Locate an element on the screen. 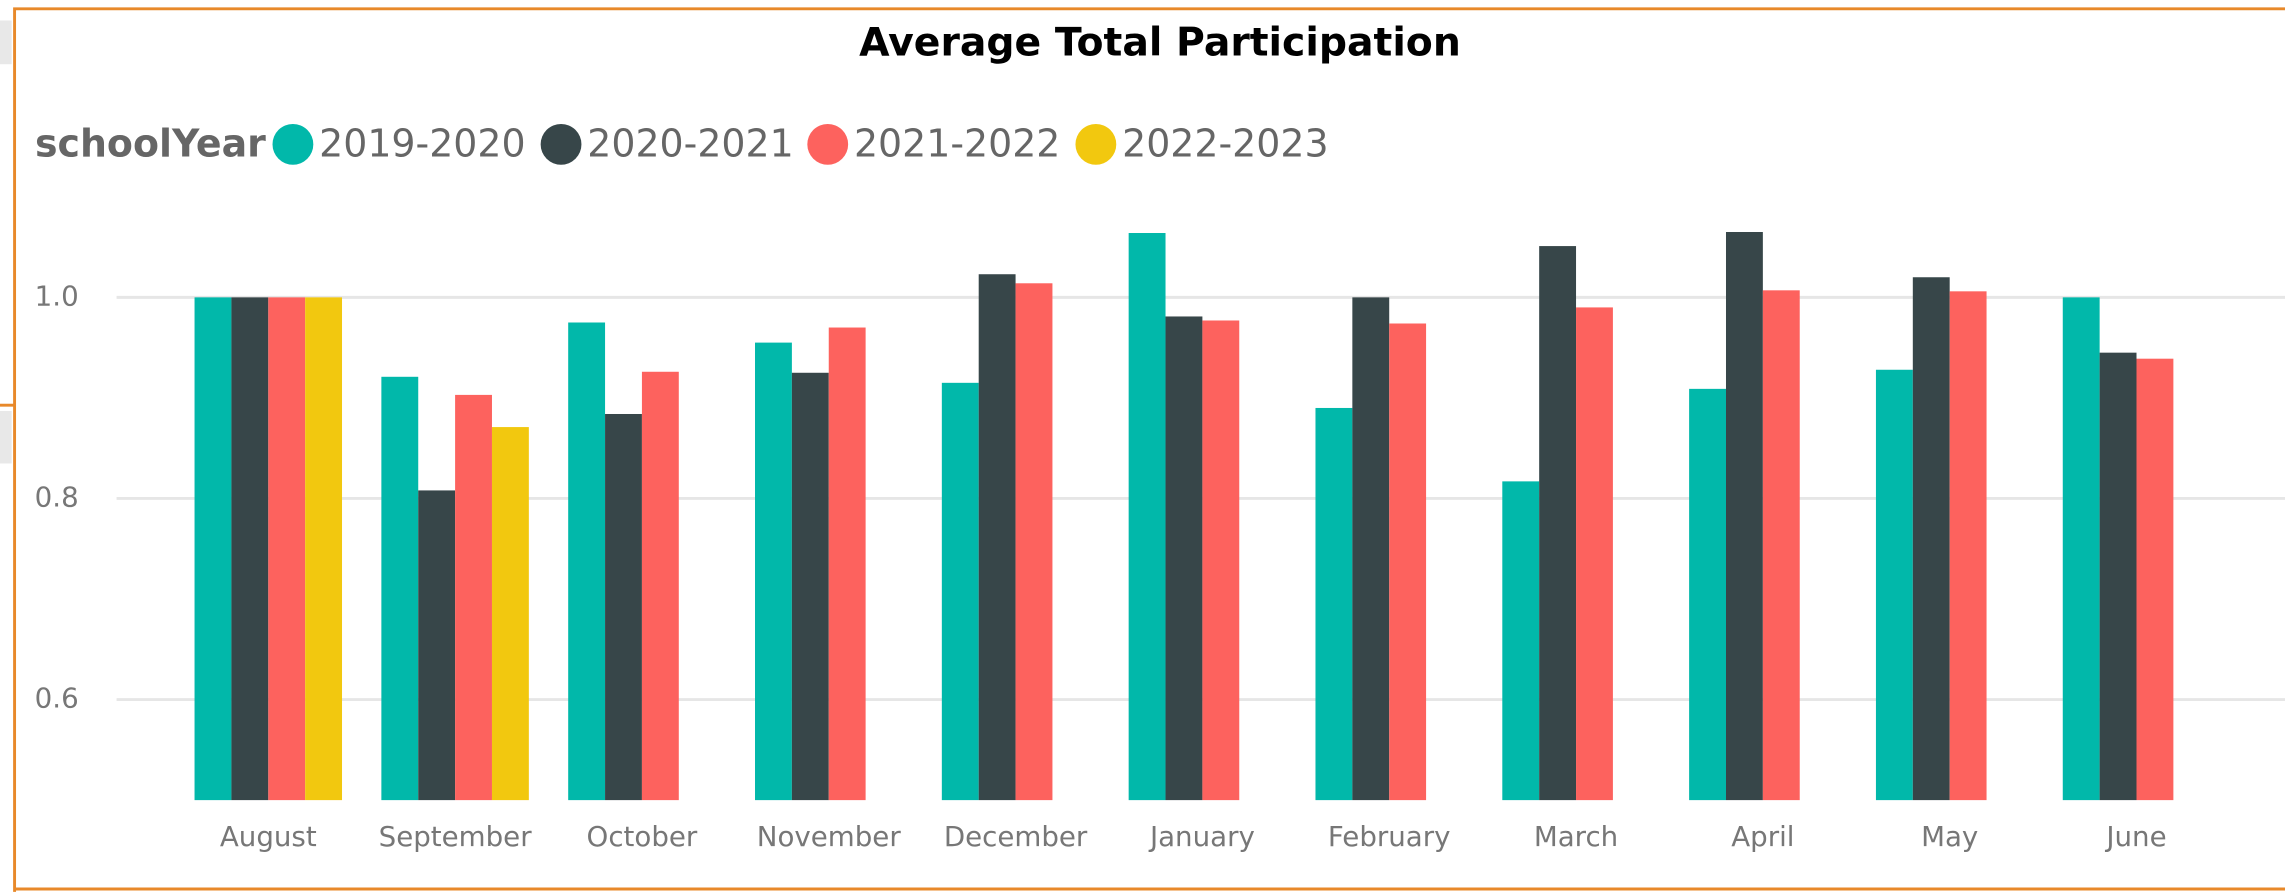 Image resolution: width=2285 pixels, height=892 pixels. legend-label: 2019-2020 is located at coordinates (422, 143).